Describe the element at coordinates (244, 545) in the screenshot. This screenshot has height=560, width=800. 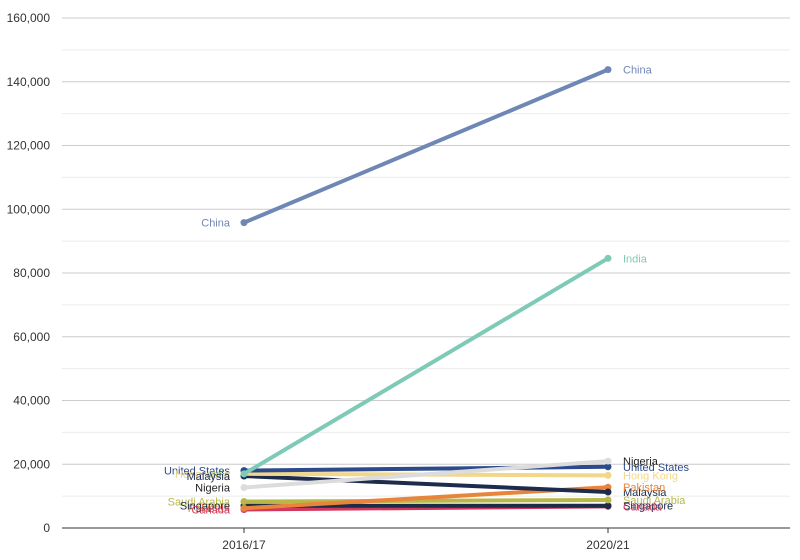
I see `x-tick-label: 2016/17` at that location.